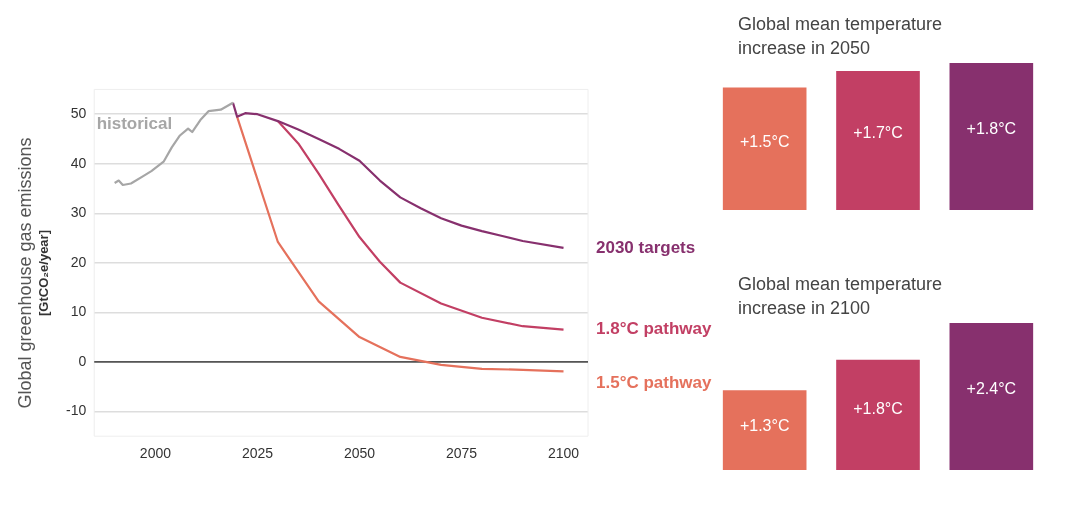 The image size is (1076, 507). What do you see at coordinates (563, 453) in the screenshot?
I see `x-tick-label: 2100` at bounding box center [563, 453].